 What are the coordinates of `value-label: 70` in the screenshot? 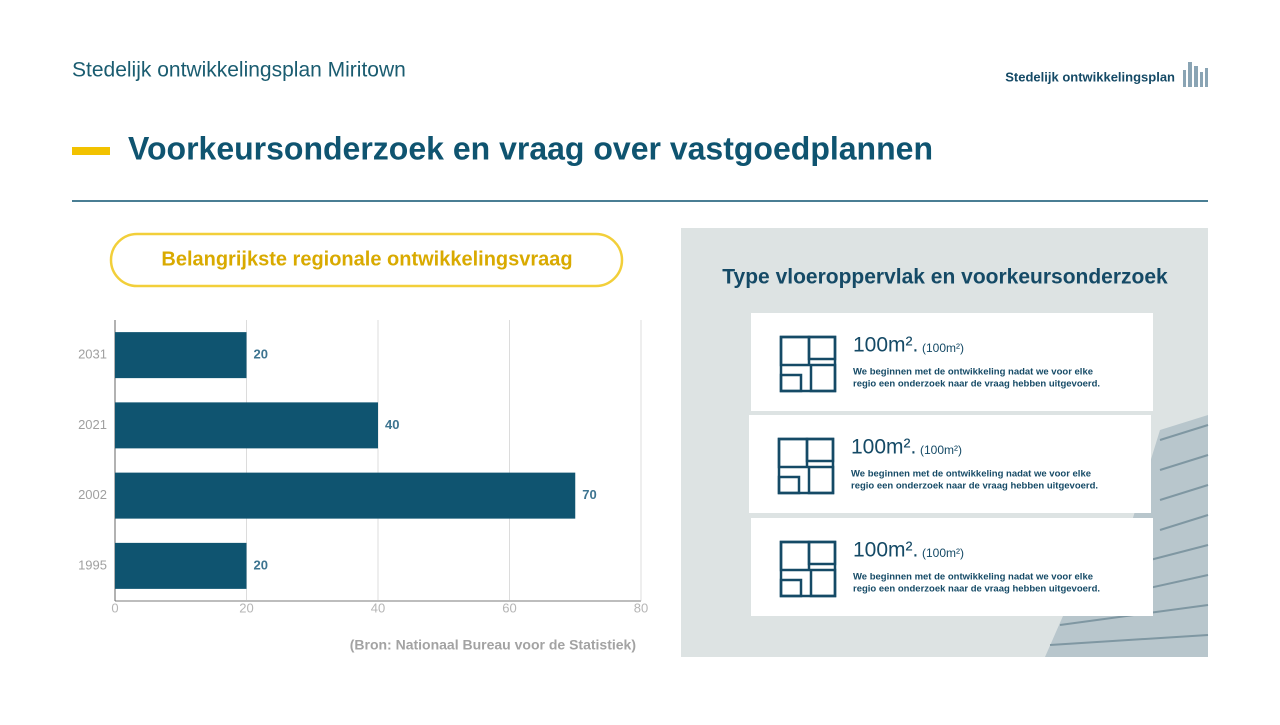 It's located at (589, 494).